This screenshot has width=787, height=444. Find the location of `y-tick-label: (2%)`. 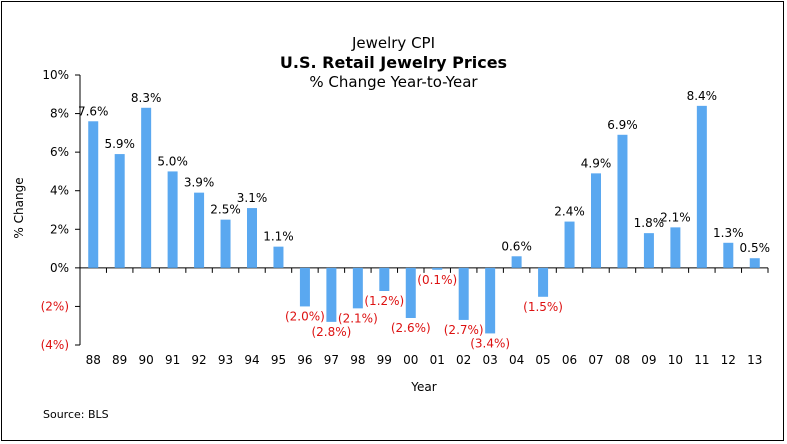

y-tick-label: (2%) is located at coordinates (55, 306).